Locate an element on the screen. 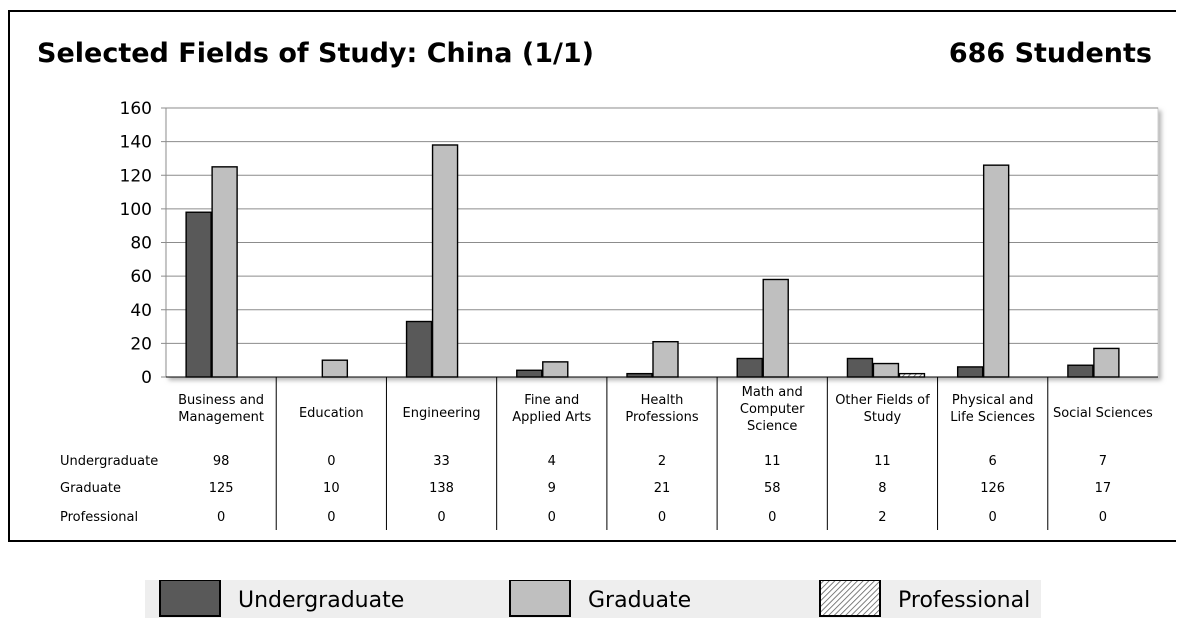 The width and height of the screenshot is (1178, 620). legend: Undergraduate Graduate Professional is located at coordinates (593, 599).